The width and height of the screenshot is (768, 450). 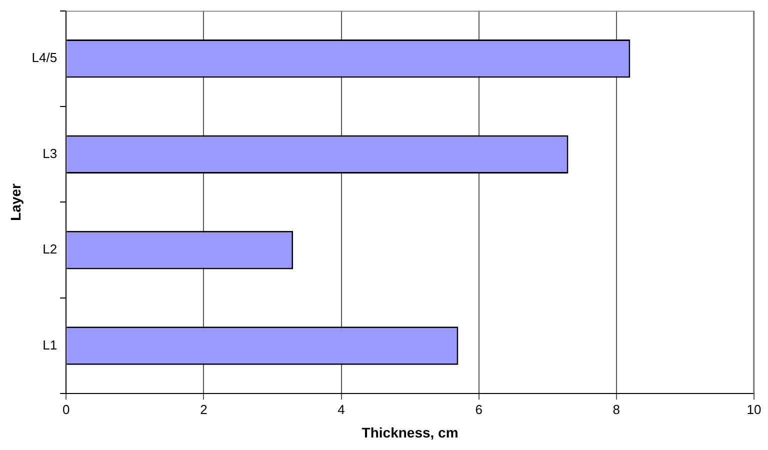 I want to click on y-tick-label: L4/5, so click(x=45, y=58).